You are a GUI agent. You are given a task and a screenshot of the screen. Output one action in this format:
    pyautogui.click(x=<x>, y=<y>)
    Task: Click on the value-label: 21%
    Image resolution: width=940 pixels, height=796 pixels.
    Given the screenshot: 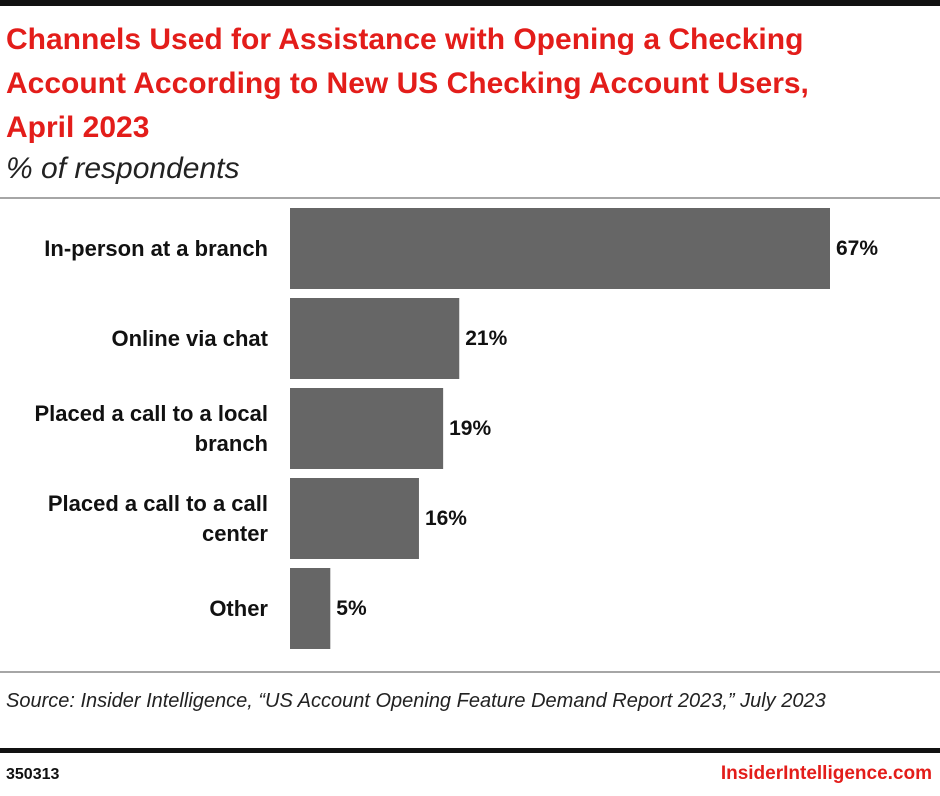 What is the action you would take?
    pyautogui.click(x=486, y=338)
    